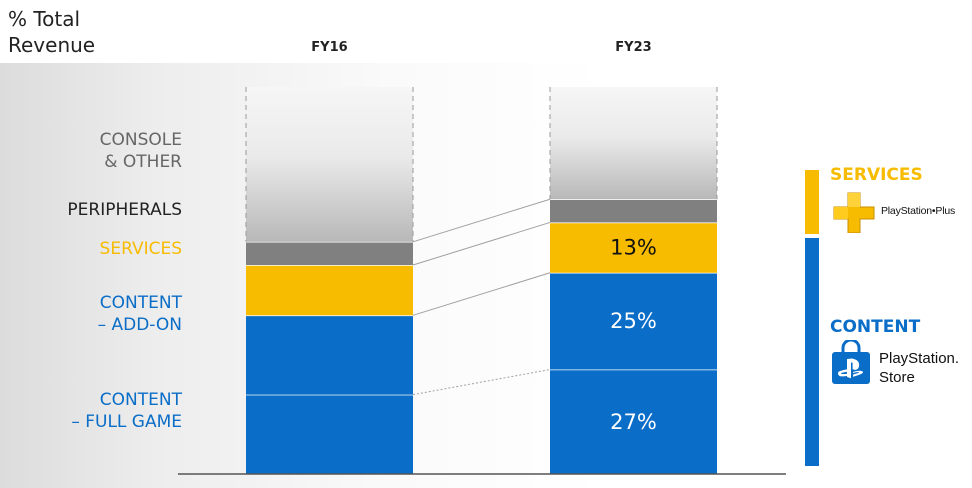  Describe the element at coordinates (812, 202) in the screenshot. I see `legend-services-bar` at that location.